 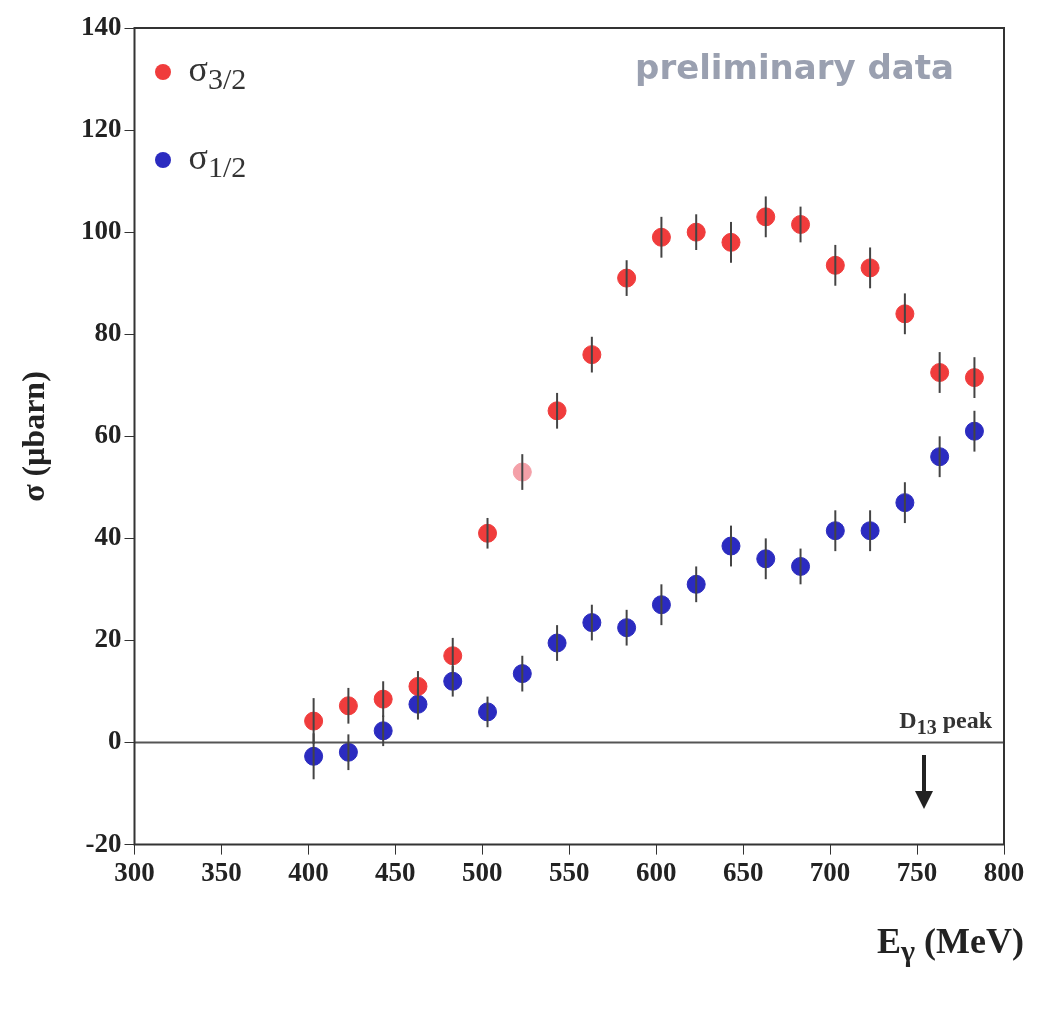 I want to click on legend-label: σ$_{1/2}$, so click(x=217, y=160).